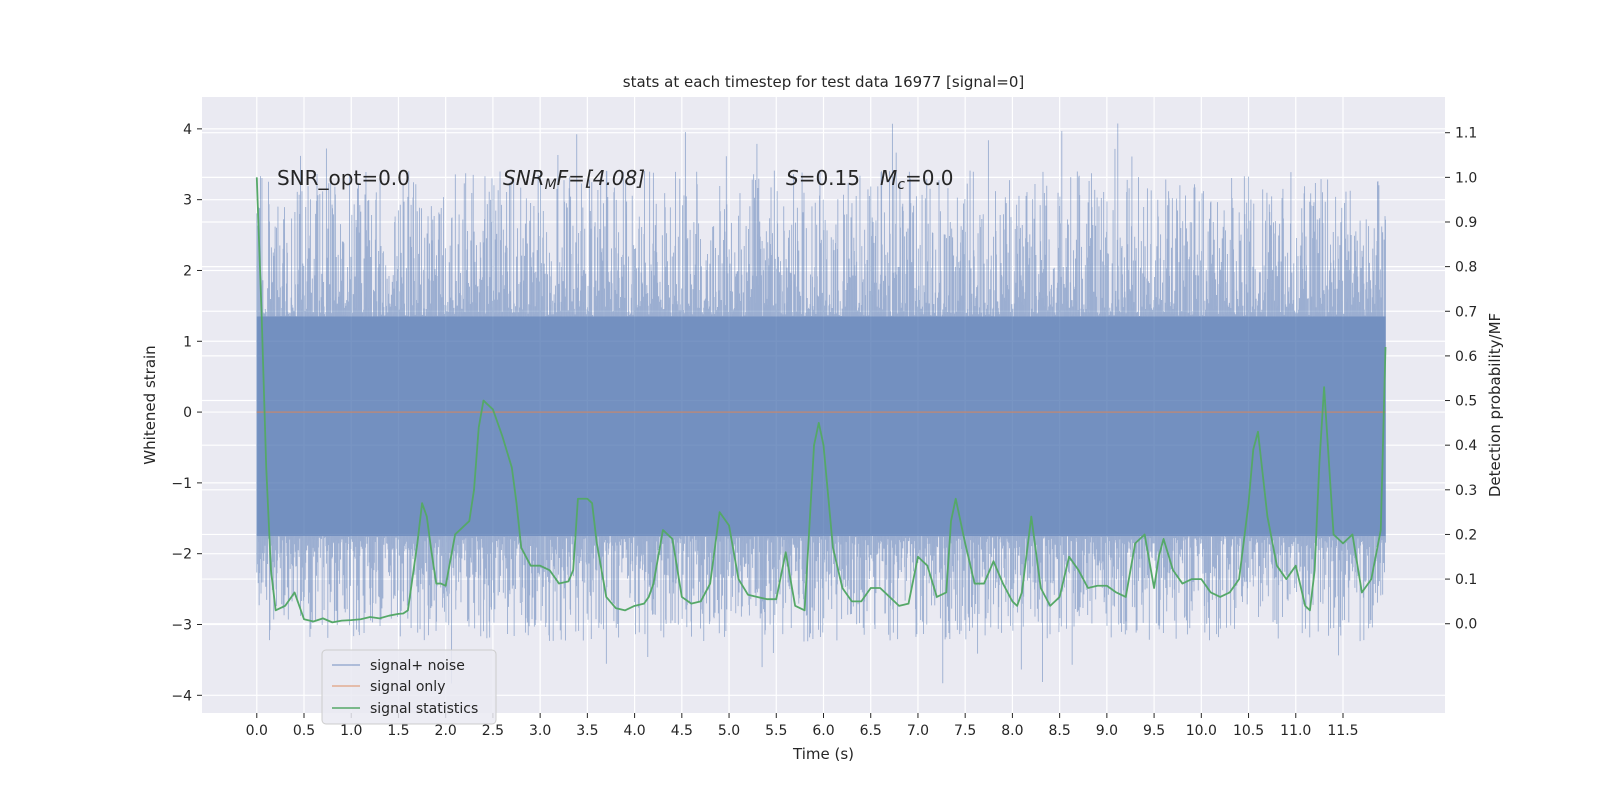 The image size is (1600, 800). Describe the element at coordinates (918, 731) in the screenshot. I see `x-tick-label: 7.0` at that location.